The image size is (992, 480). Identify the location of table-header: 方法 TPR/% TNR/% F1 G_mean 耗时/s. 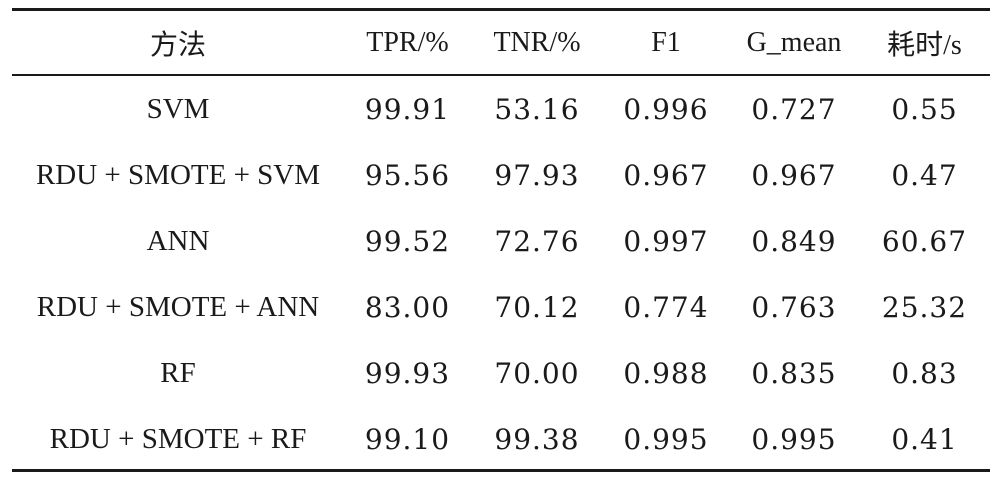
(501, 42).